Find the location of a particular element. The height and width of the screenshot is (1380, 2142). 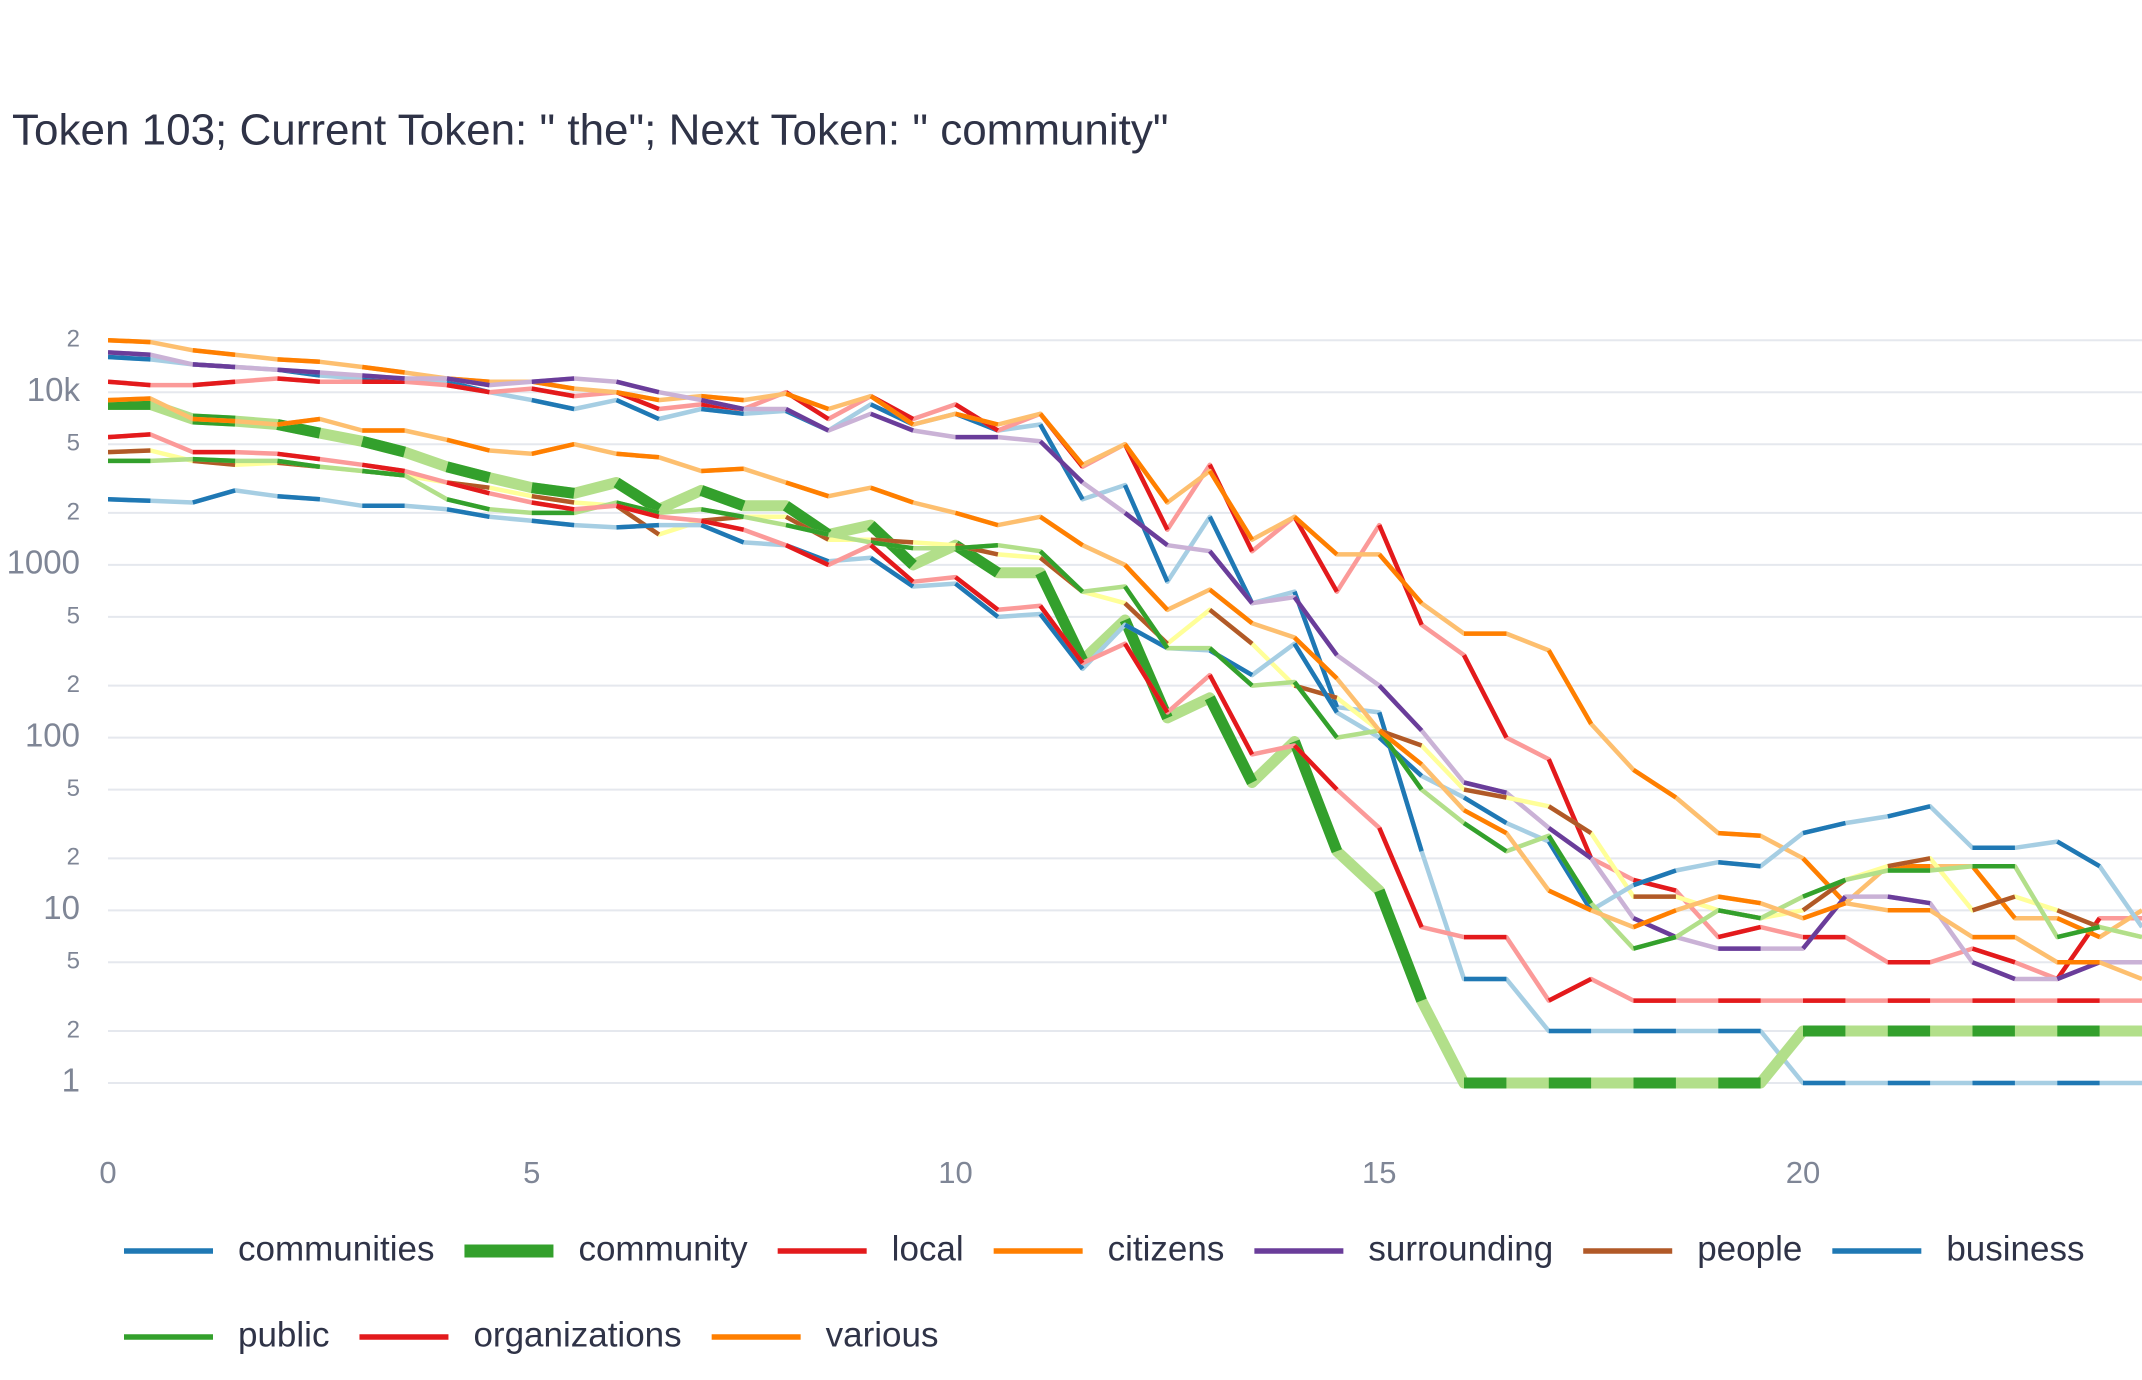

legend-item: surrounding is located at coordinates (1403, 1248).